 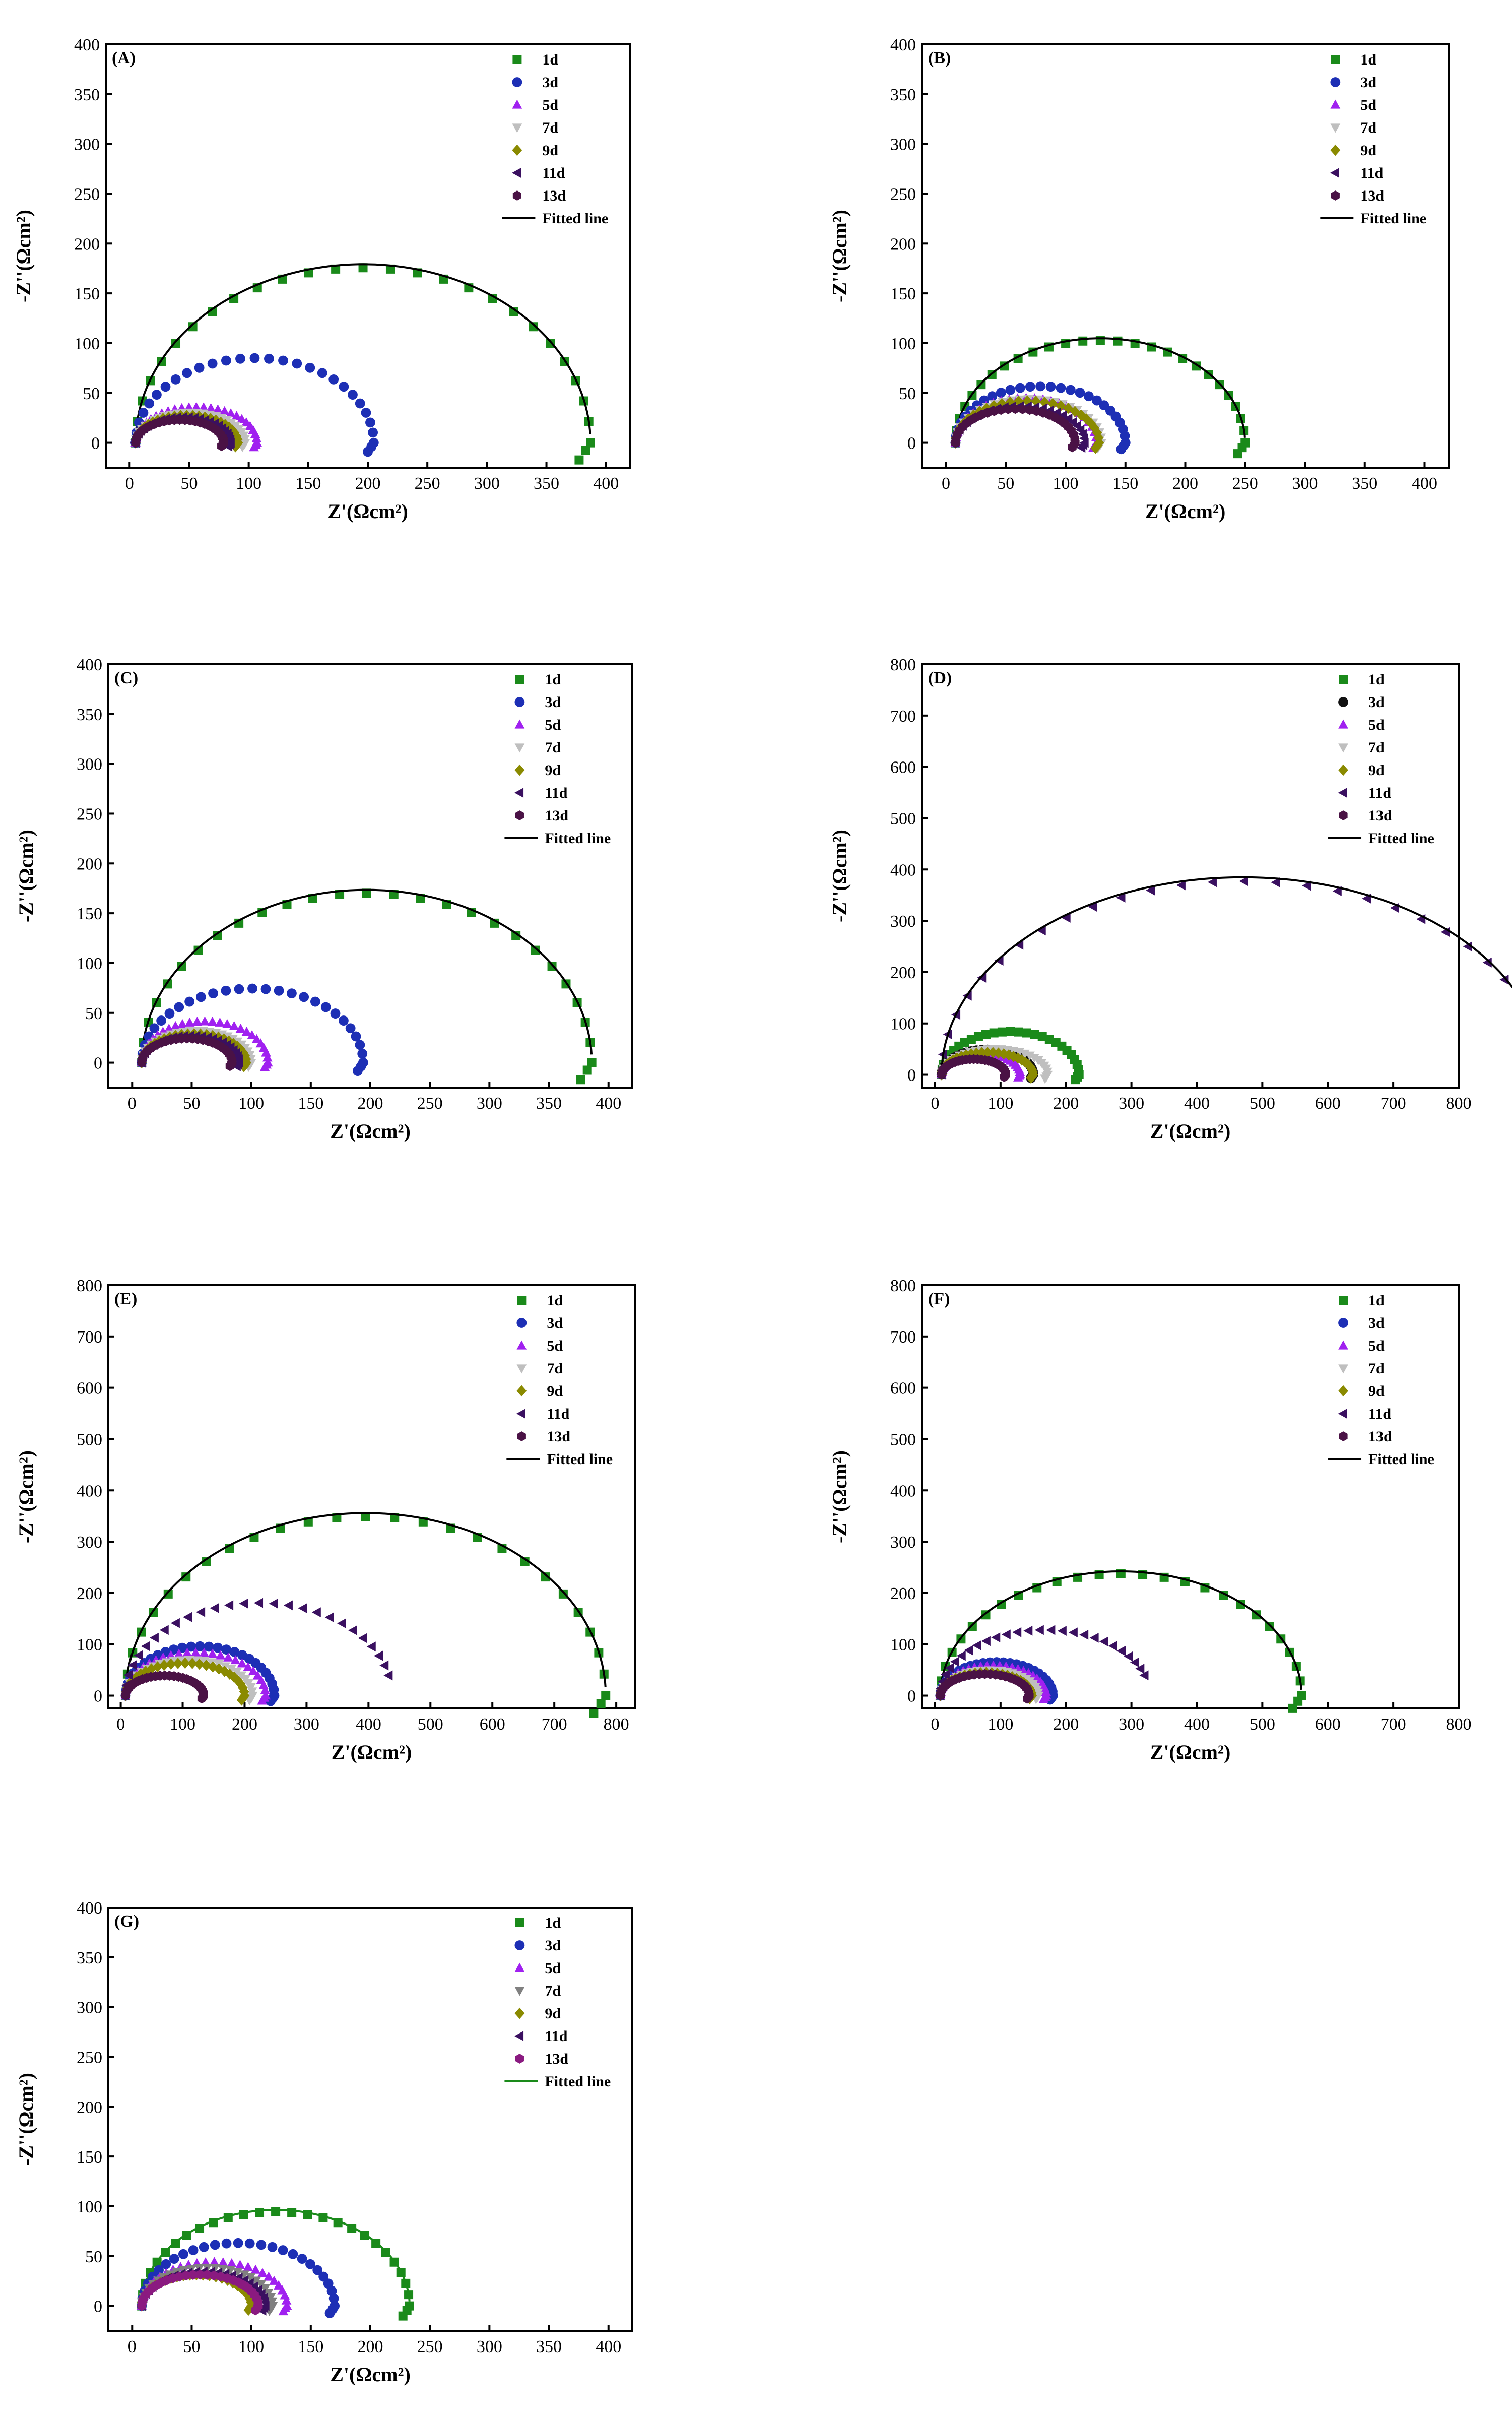 I want to click on x-tick-label: 700, so click(x=1393, y=1724).